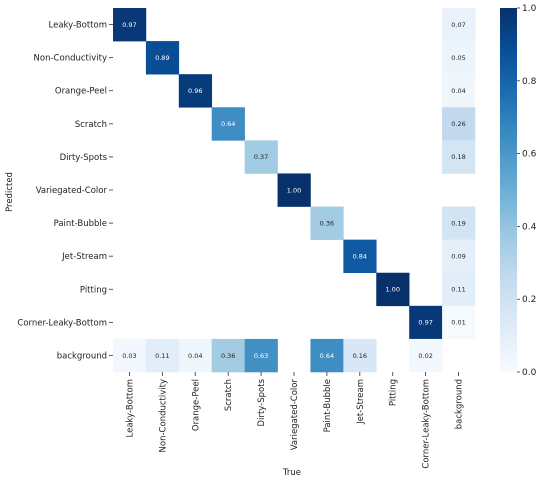 This screenshot has width=550, height=483. I want to click on y-tick-label: background, so click(82, 356).